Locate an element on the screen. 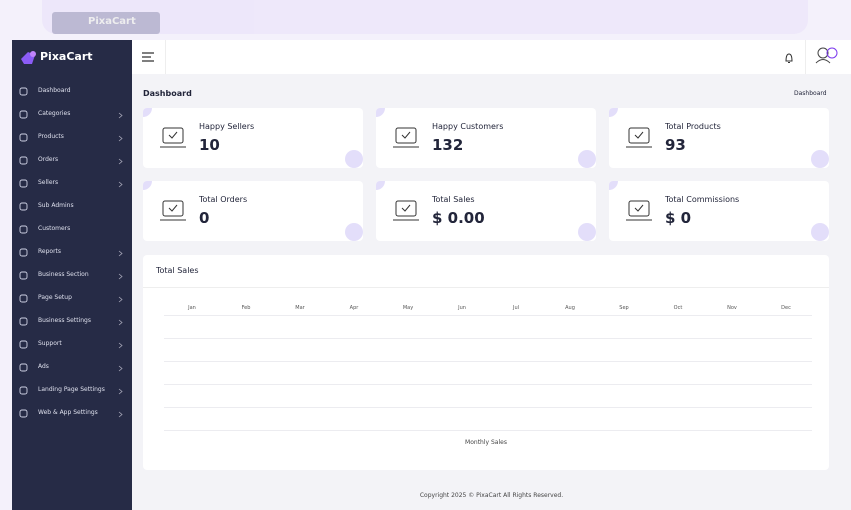 The image size is (851, 510). stat-card: Total Commissions $ 0 is located at coordinates (719, 211).